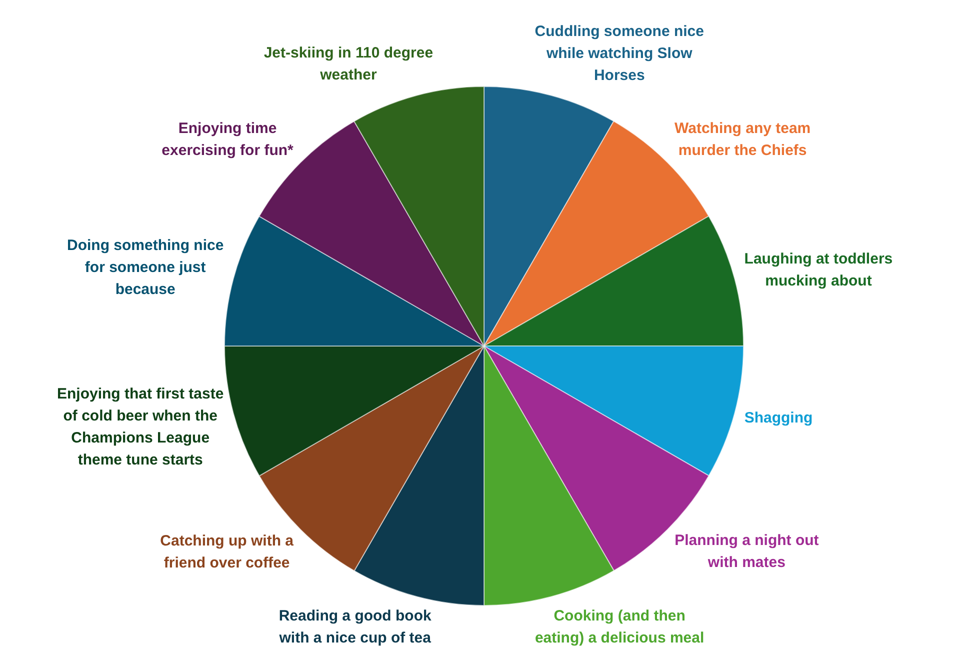  Describe the element at coordinates (349, 64) in the screenshot. I see `slice-label: Jet-skiing in 110 degree weather` at that location.